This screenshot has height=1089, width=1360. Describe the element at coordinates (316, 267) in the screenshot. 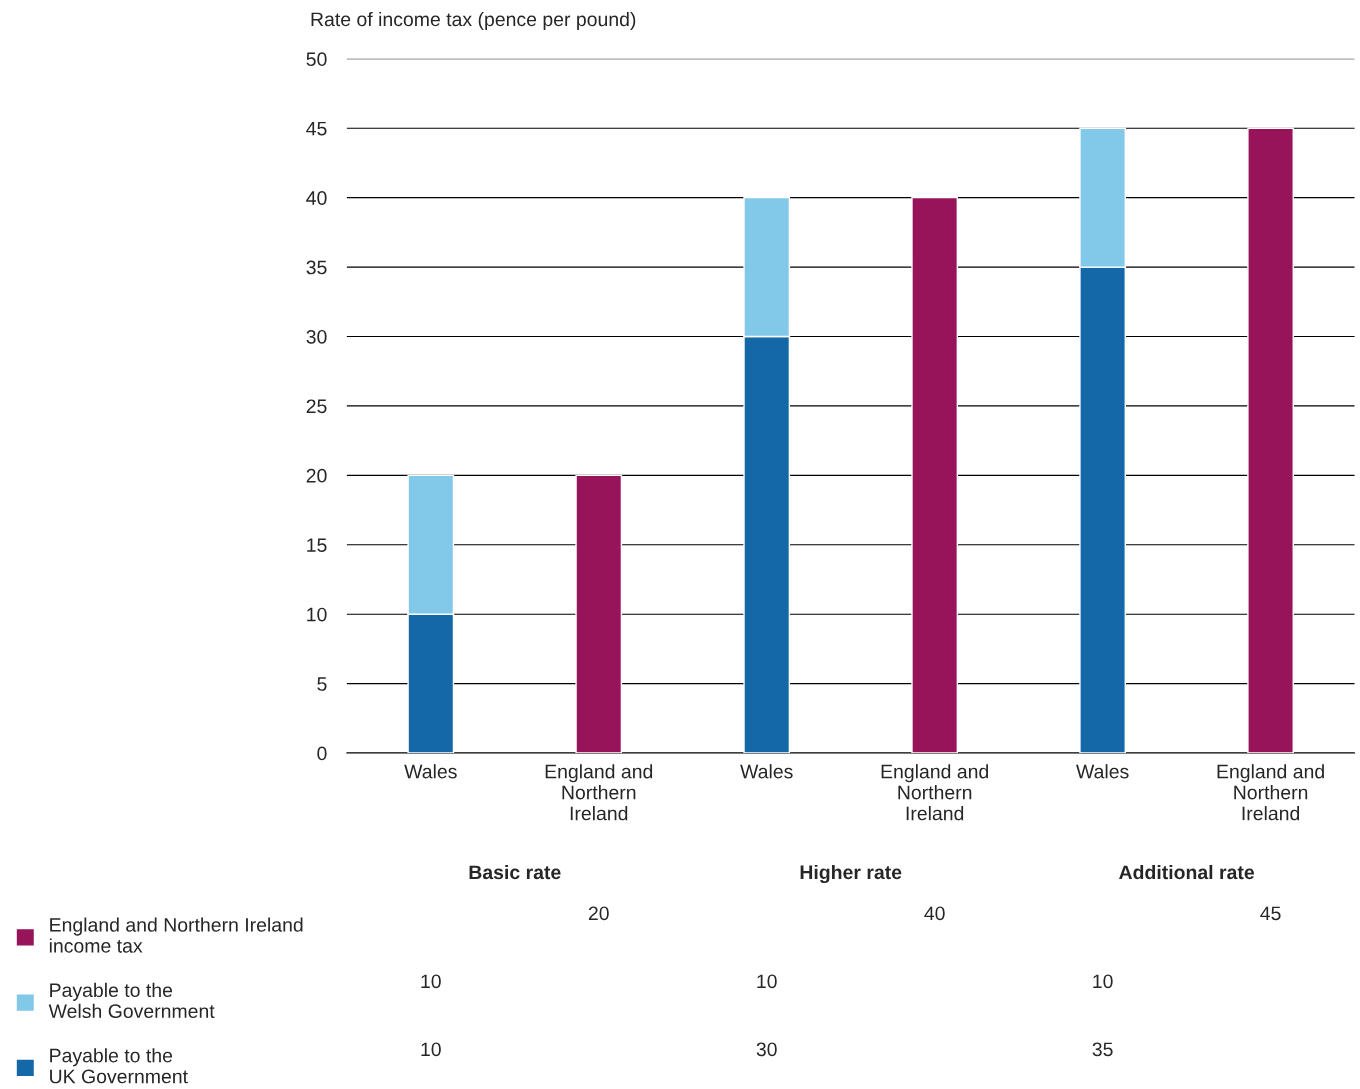

I see `y-tick-label: 35` at that location.